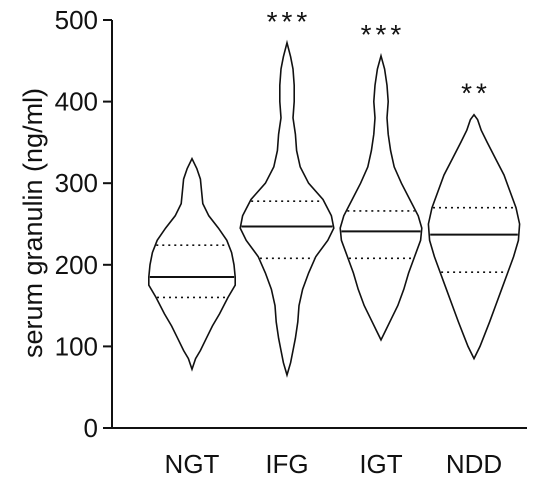  What do you see at coordinates (91, 428) in the screenshot?
I see `y-tick-label: 0` at bounding box center [91, 428].